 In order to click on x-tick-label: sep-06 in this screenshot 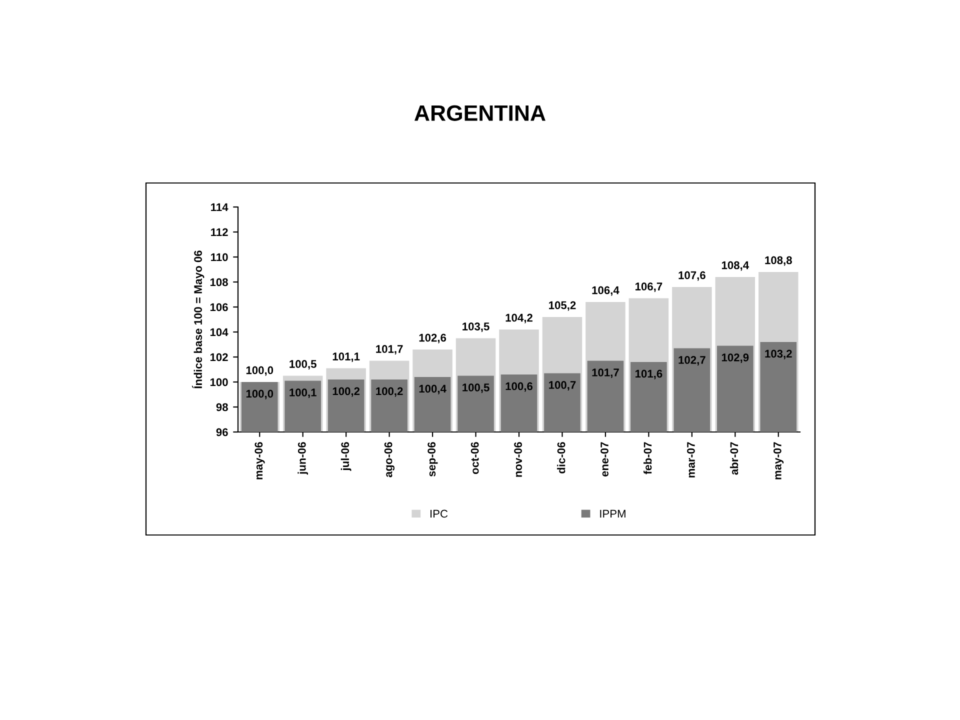, I will do `click(433, 459)`.